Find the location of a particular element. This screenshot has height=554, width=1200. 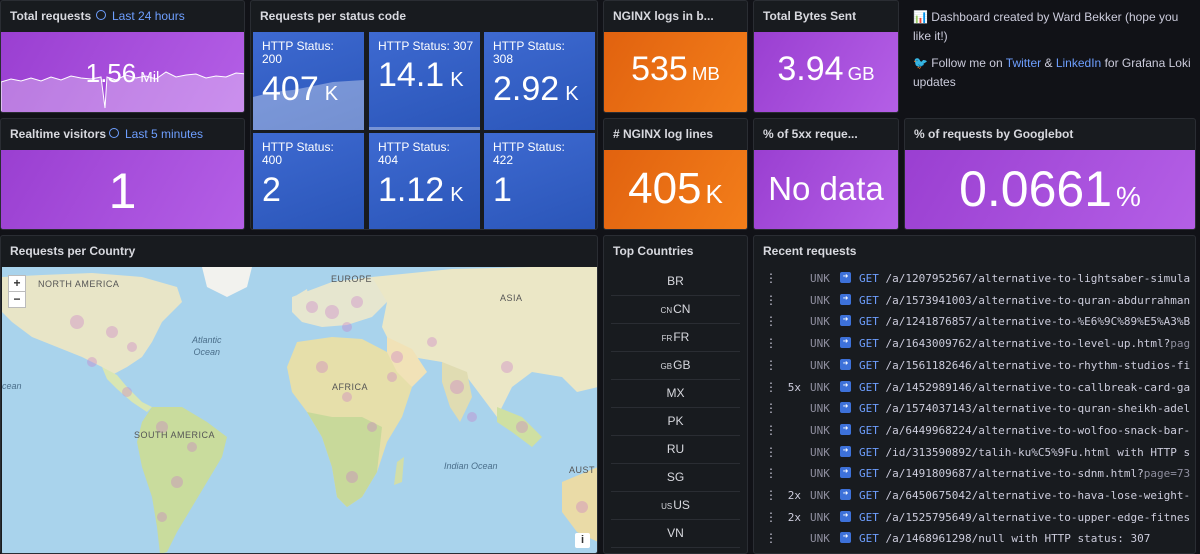

nginx-log-lines-panel: # NGINX log lines 405 K is located at coordinates (675, 174).